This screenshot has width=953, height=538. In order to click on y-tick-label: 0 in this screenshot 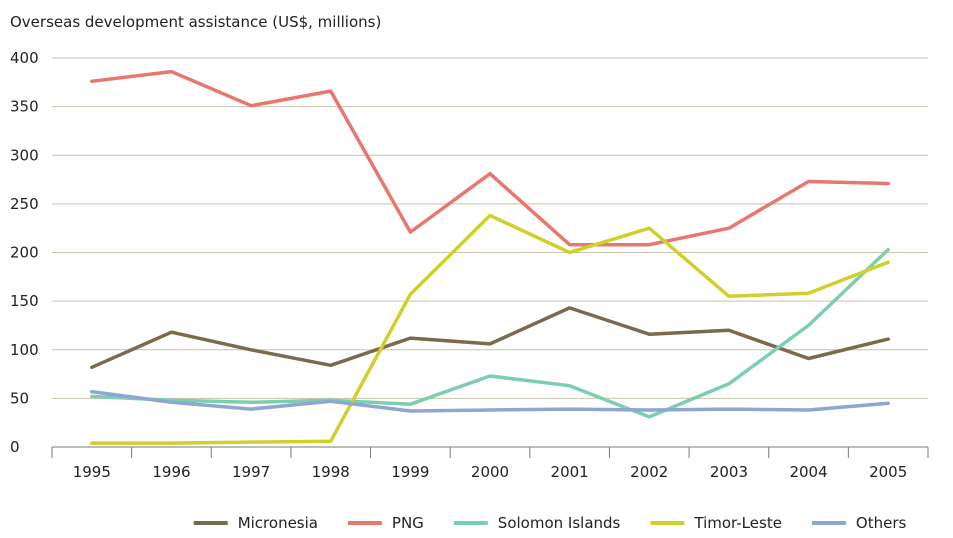, I will do `click(15, 447)`.